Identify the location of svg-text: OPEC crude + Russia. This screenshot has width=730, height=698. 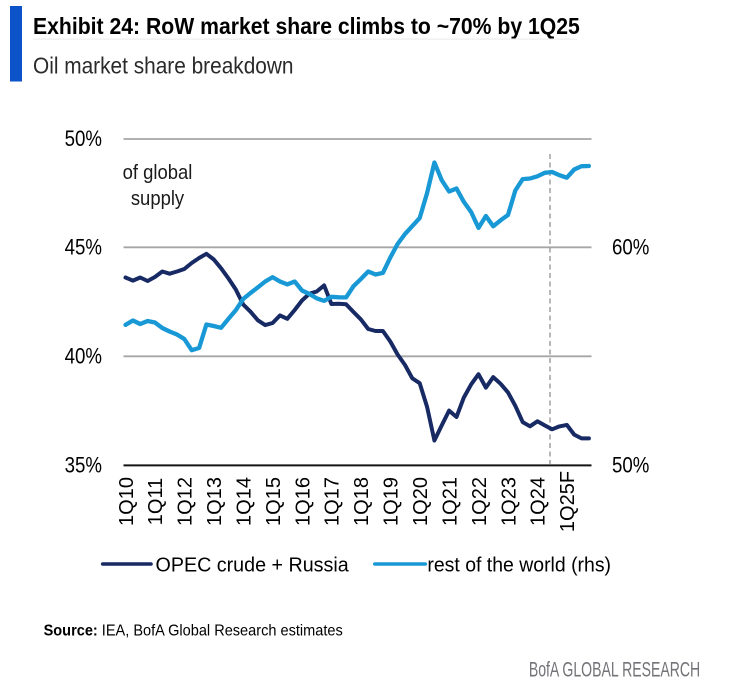
(253, 565).